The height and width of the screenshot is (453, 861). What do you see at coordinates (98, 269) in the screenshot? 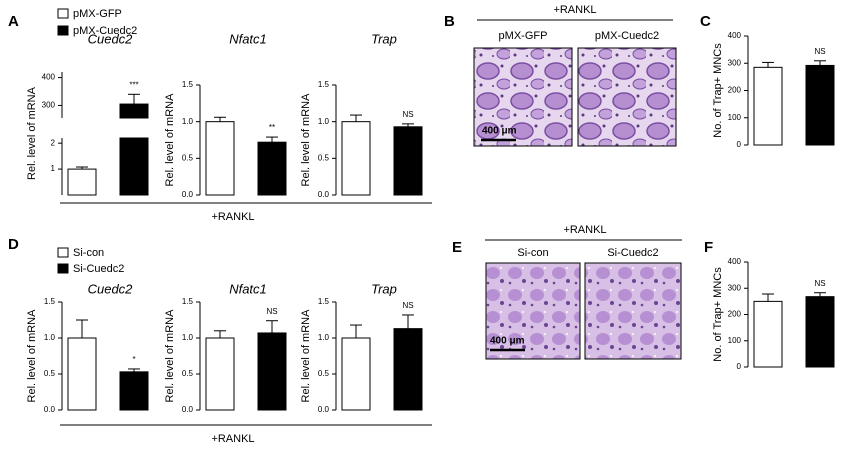
I see `legend-label: Si-Cuedc2` at bounding box center [98, 269].